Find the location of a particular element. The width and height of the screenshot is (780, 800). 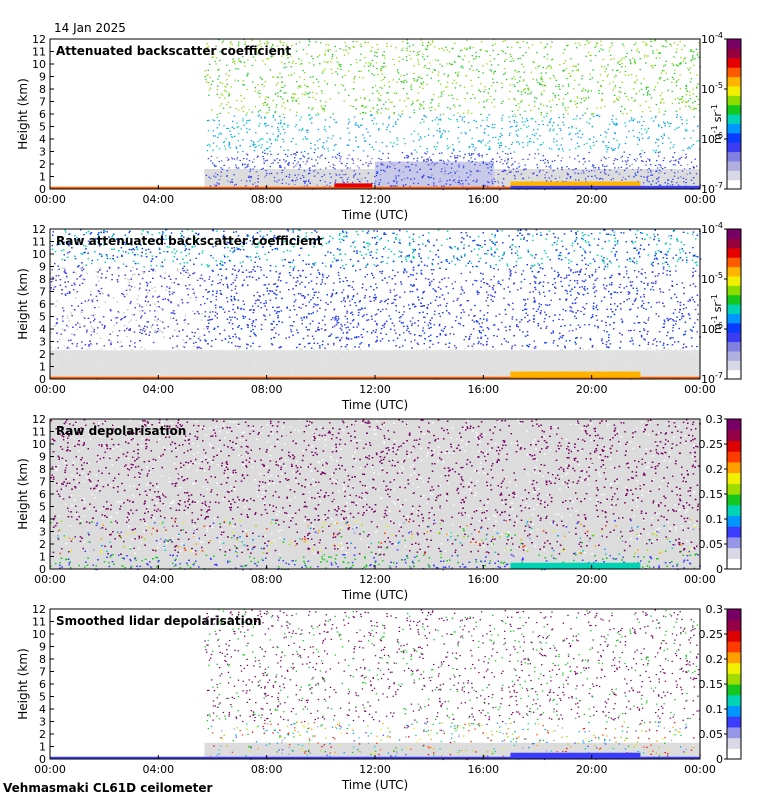

y-tick-label: 9 is located at coordinates (42, 77).